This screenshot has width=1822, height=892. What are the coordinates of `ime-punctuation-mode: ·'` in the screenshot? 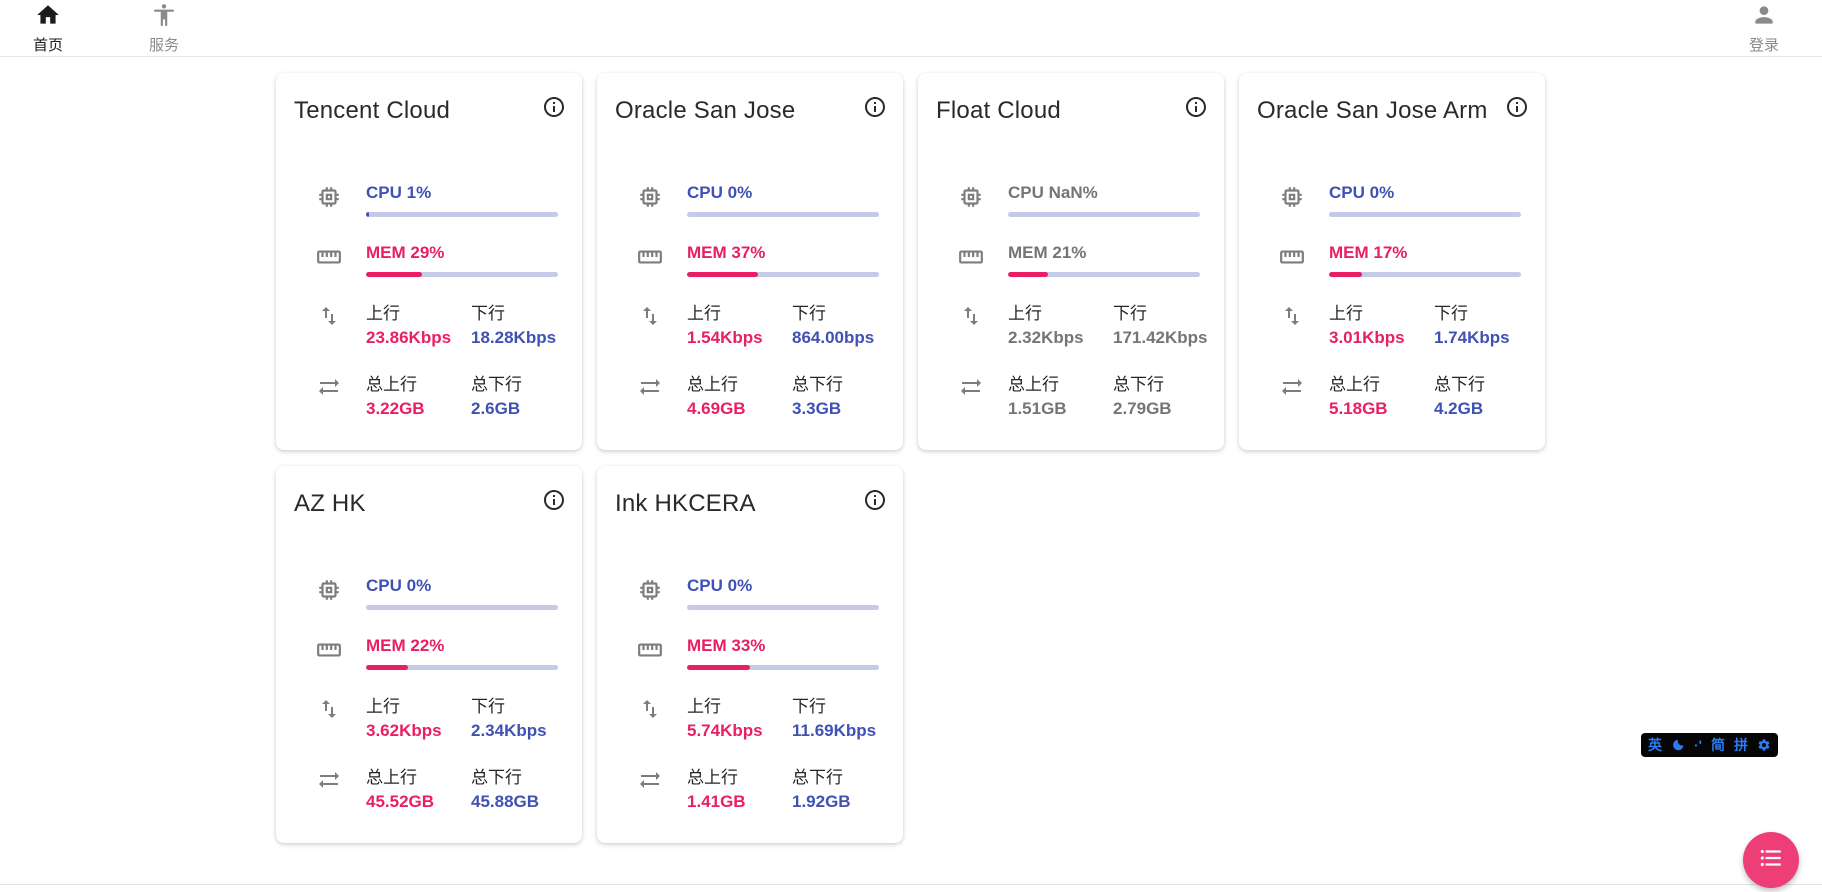 It's located at (1698, 745).